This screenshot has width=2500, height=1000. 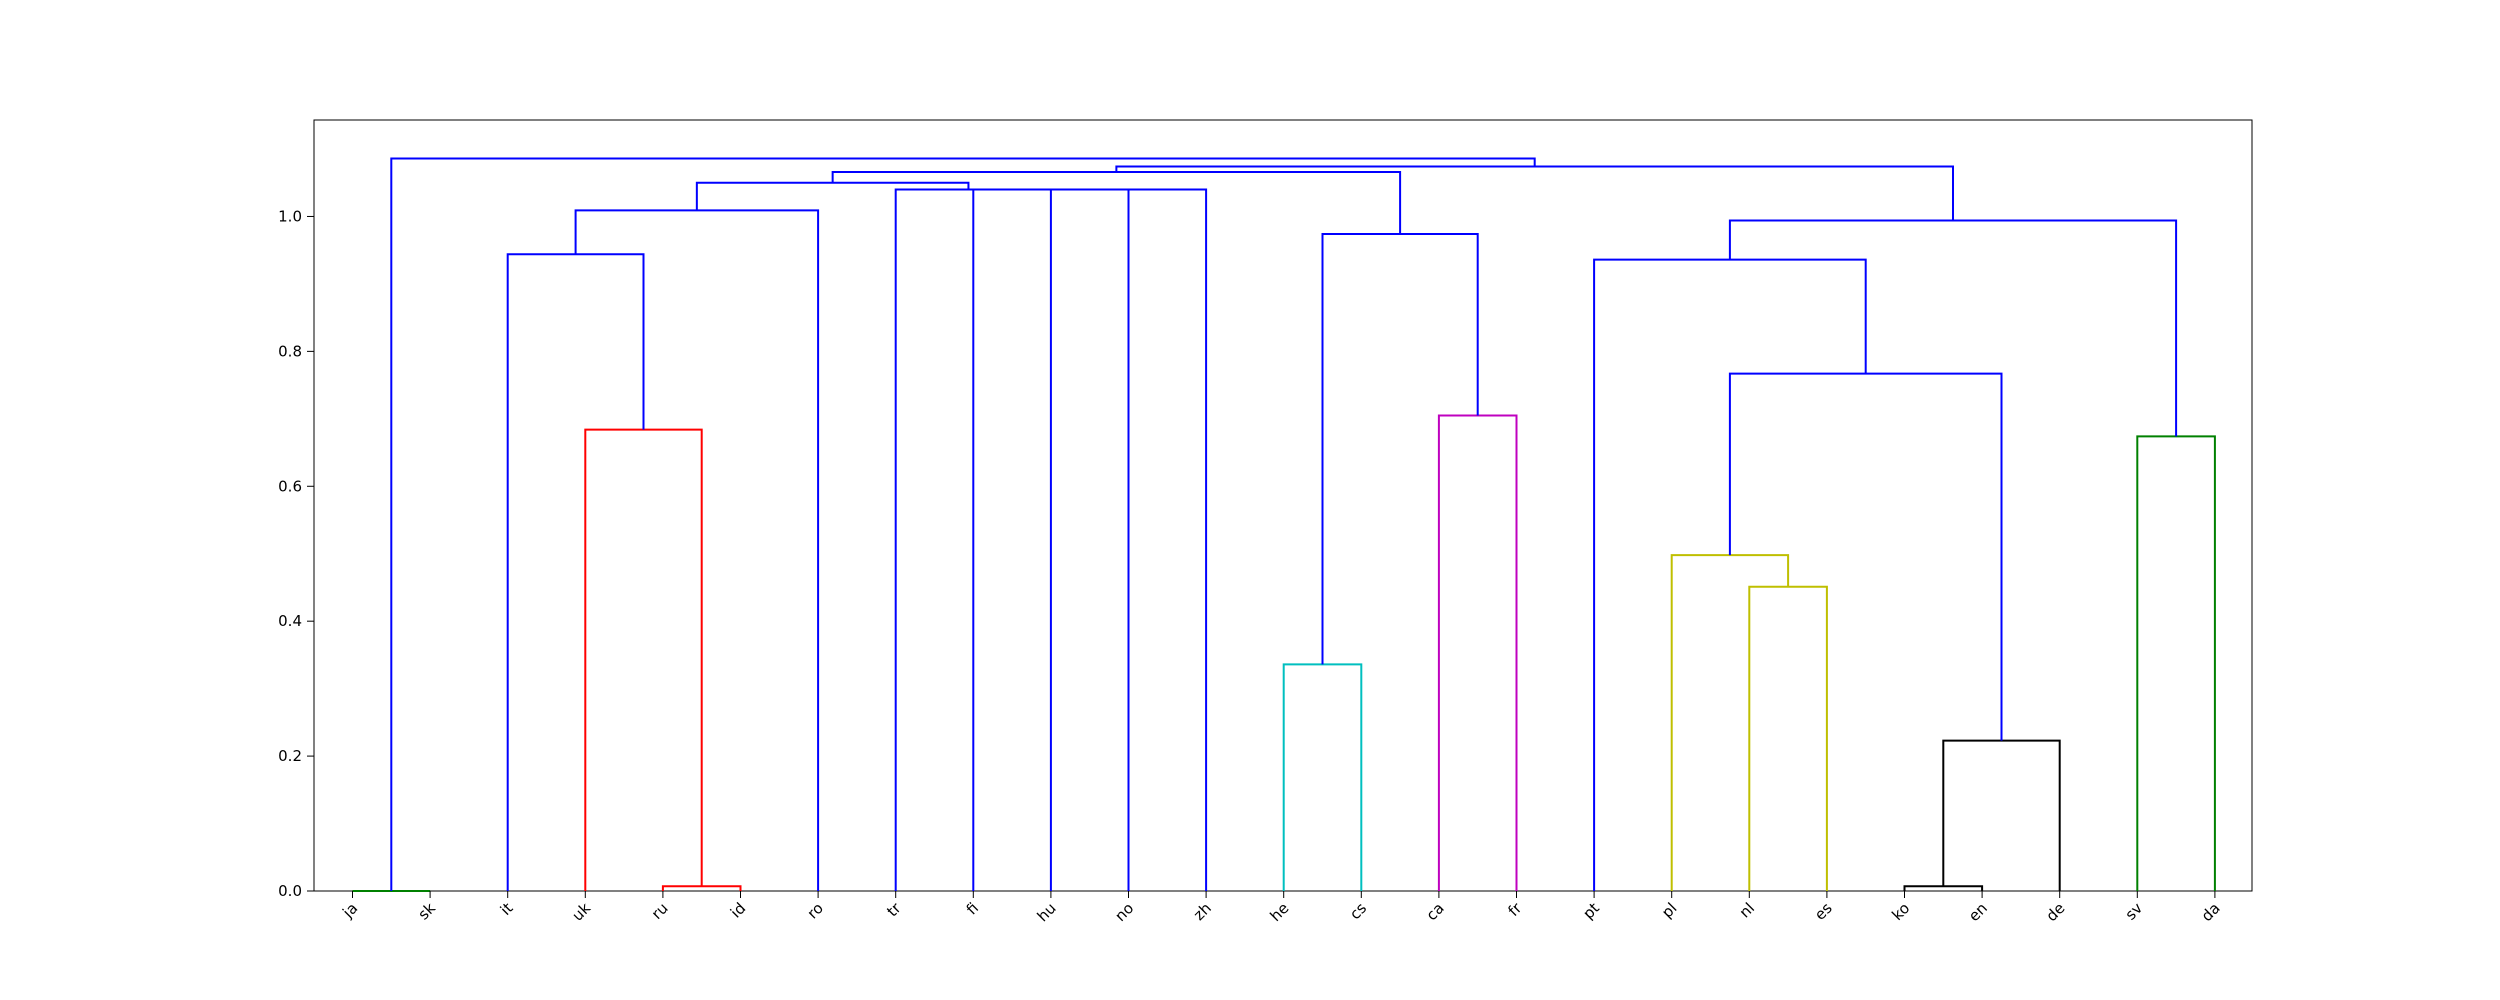 What do you see at coordinates (832, 196) in the screenshot?
I see `link-itro-trzh` at bounding box center [832, 196].